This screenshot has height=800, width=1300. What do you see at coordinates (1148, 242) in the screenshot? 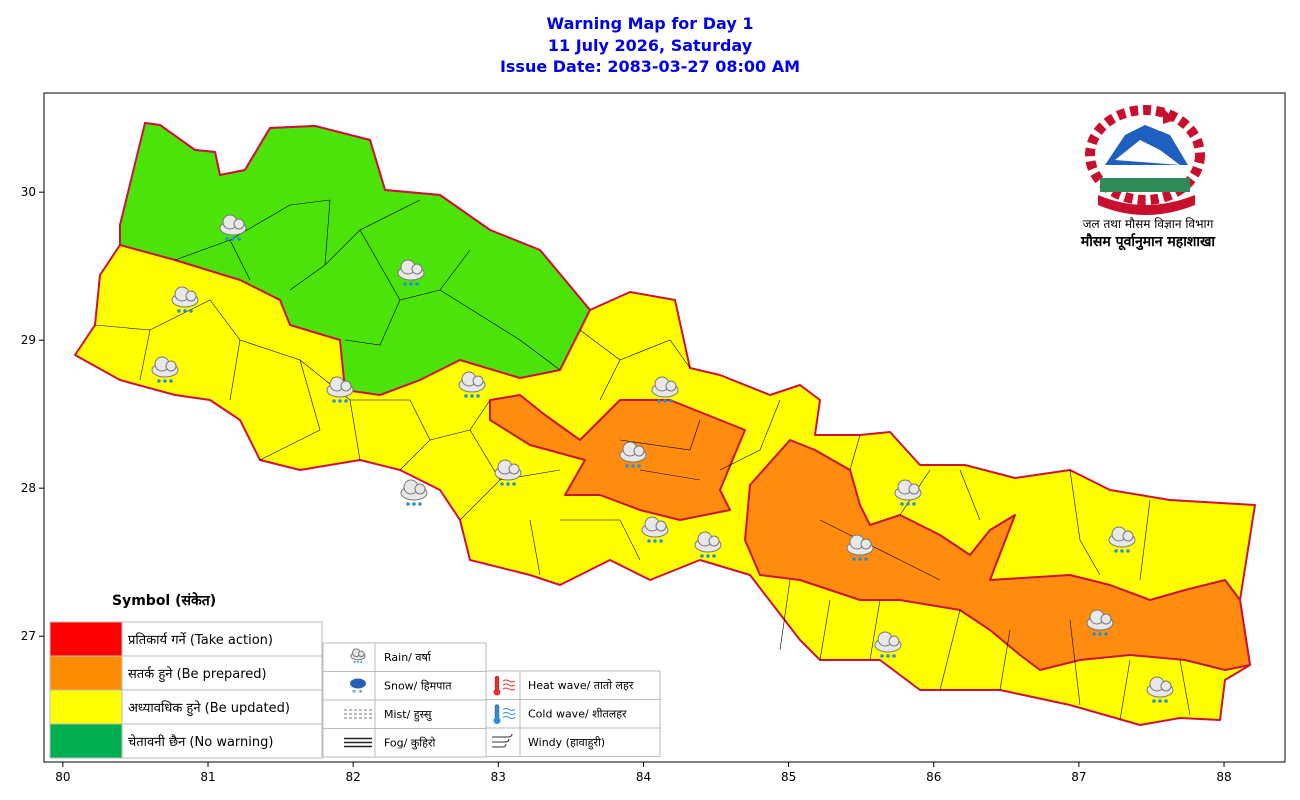
I see `division: मौसम पूर्वानुमान महाशाखा` at bounding box center [1148, 242].